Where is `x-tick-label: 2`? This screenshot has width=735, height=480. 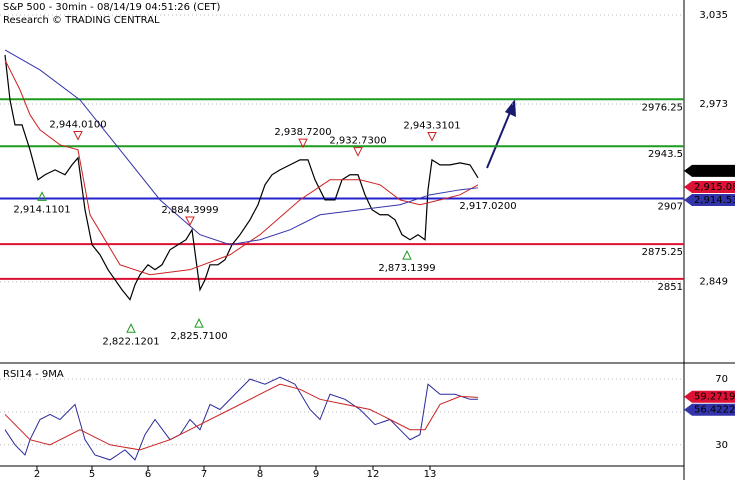
x-tick-label: 2 is located at coordinates (37, 474).